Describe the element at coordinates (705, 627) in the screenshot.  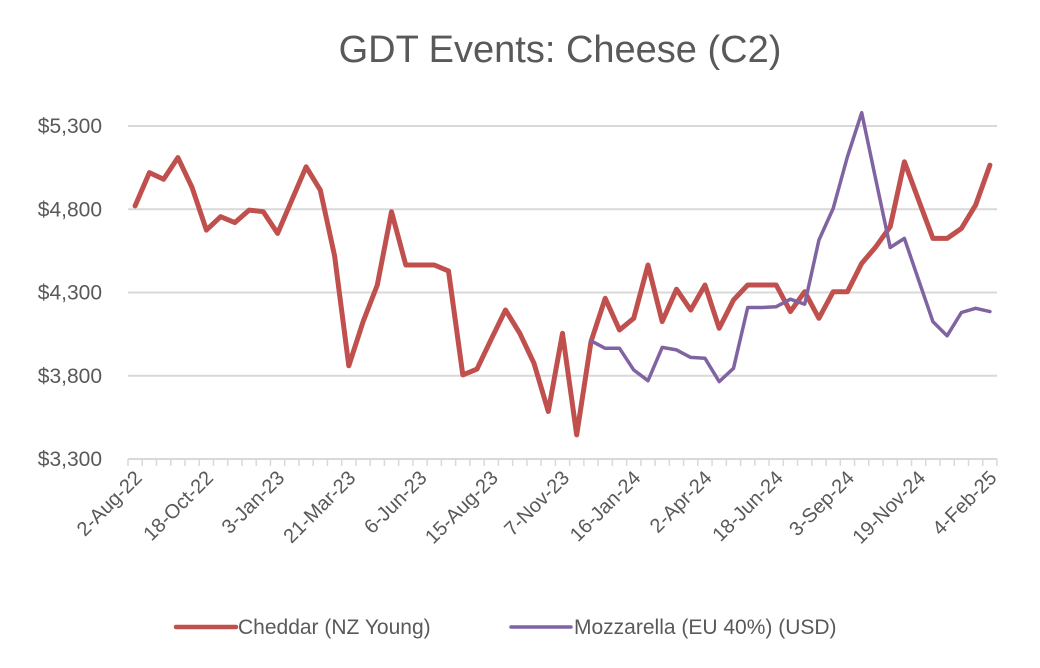
I see `legend-label: Mozzarella (EU 40%) (USD)` at that location.